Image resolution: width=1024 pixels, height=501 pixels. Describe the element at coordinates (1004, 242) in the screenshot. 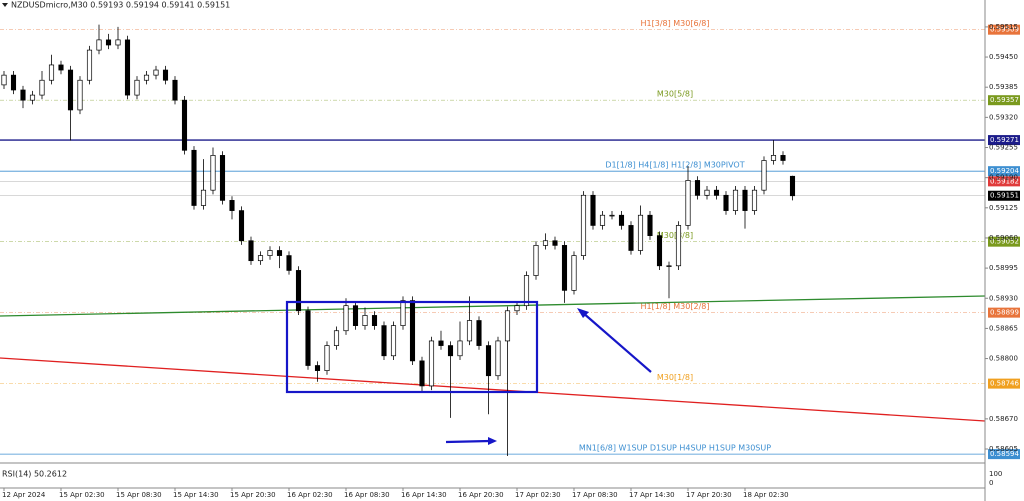

I see `price-tag-label: 0.59052` at that location.